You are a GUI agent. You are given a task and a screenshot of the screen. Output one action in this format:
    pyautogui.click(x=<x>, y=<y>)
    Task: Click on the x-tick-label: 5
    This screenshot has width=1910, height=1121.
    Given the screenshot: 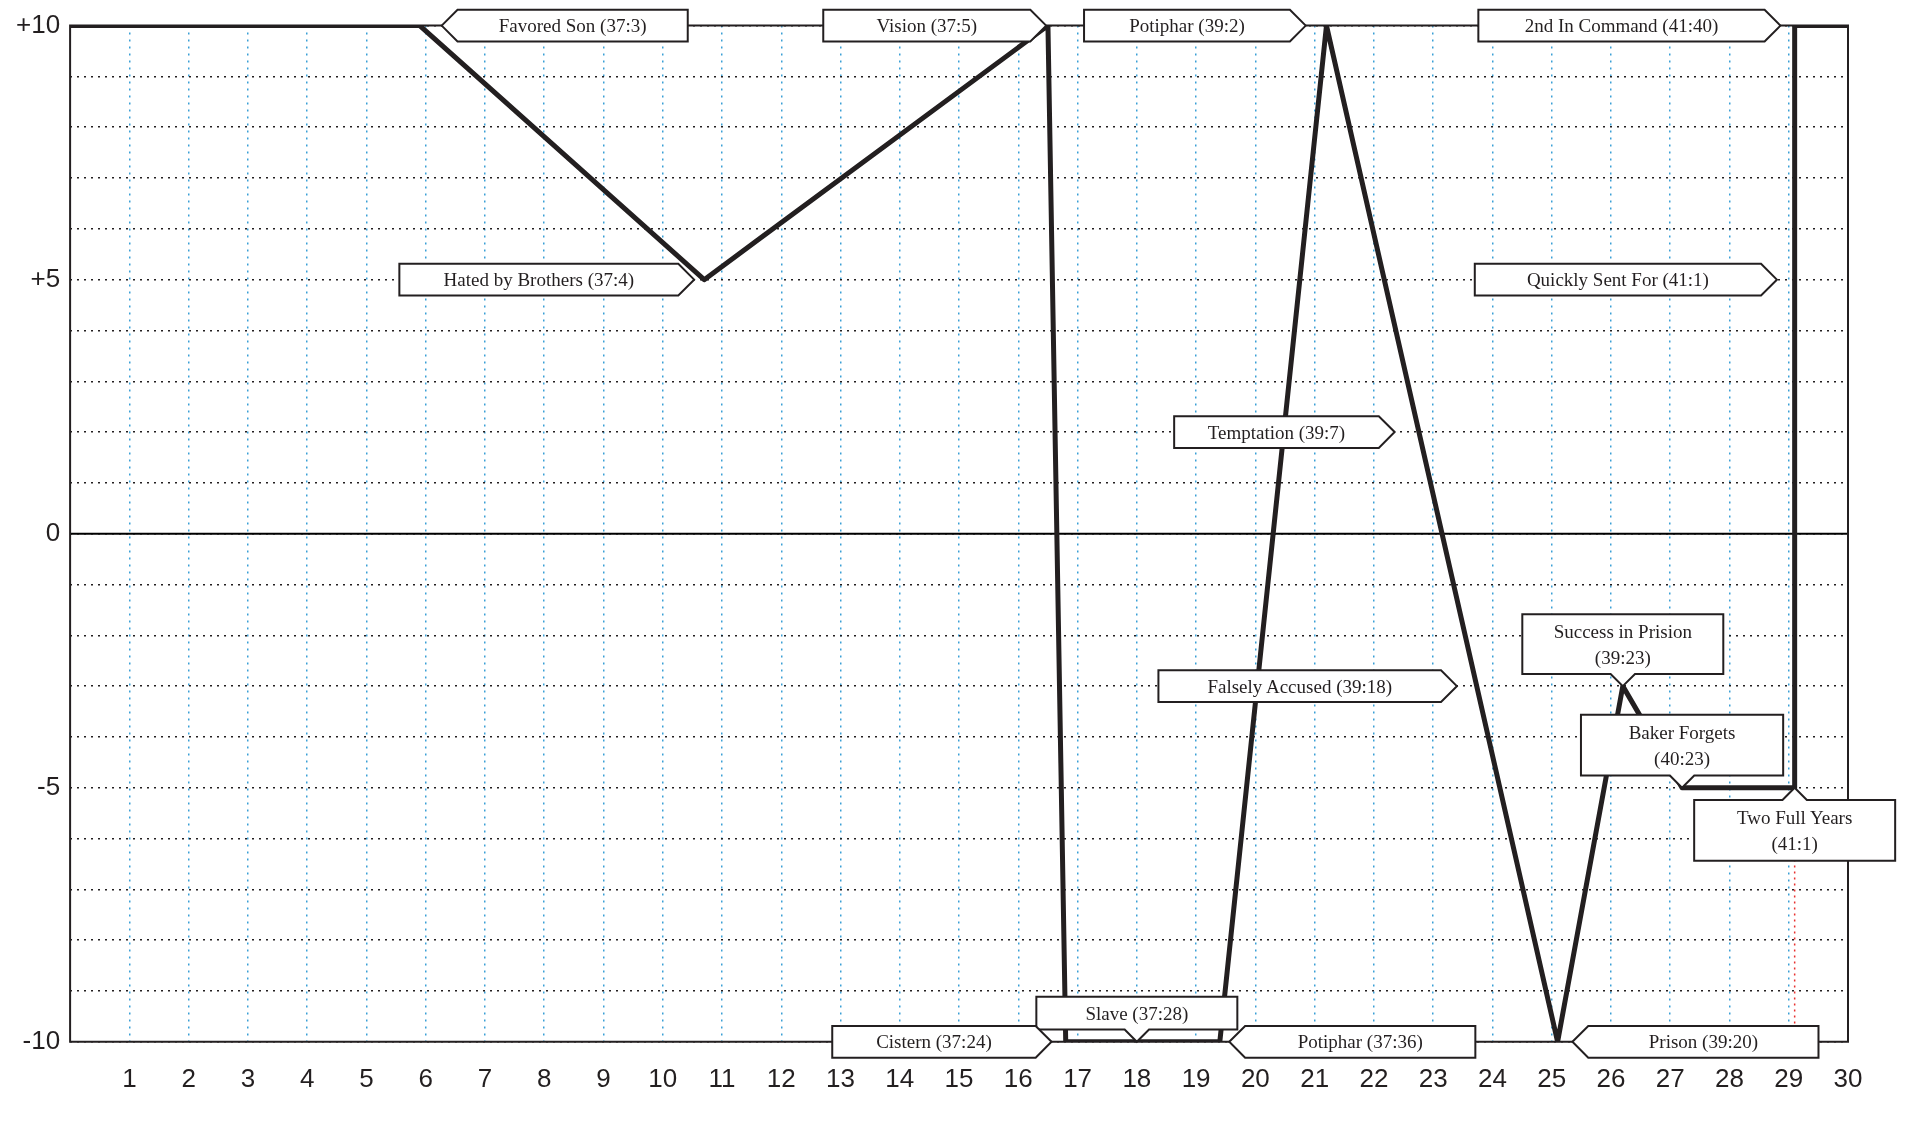 What is the action you would take?
    pyautogui.click(x=366, y=1077)
    